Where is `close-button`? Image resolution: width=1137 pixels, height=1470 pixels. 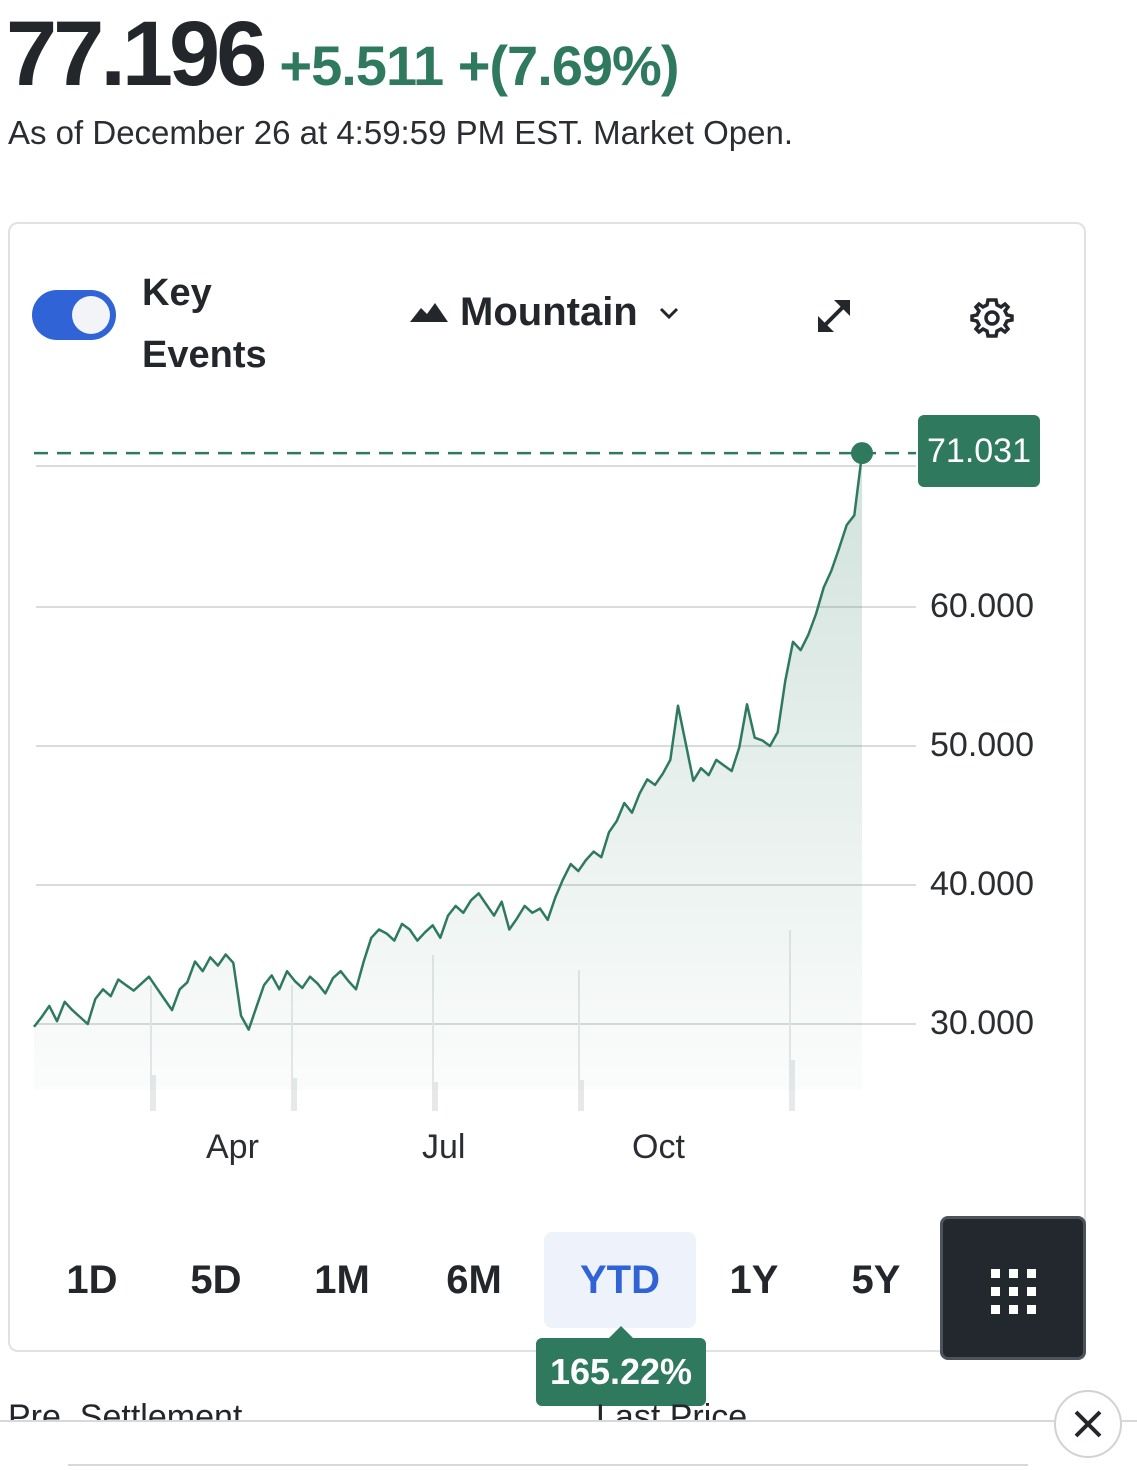
close-button is located at coordinates (1088, 1424).